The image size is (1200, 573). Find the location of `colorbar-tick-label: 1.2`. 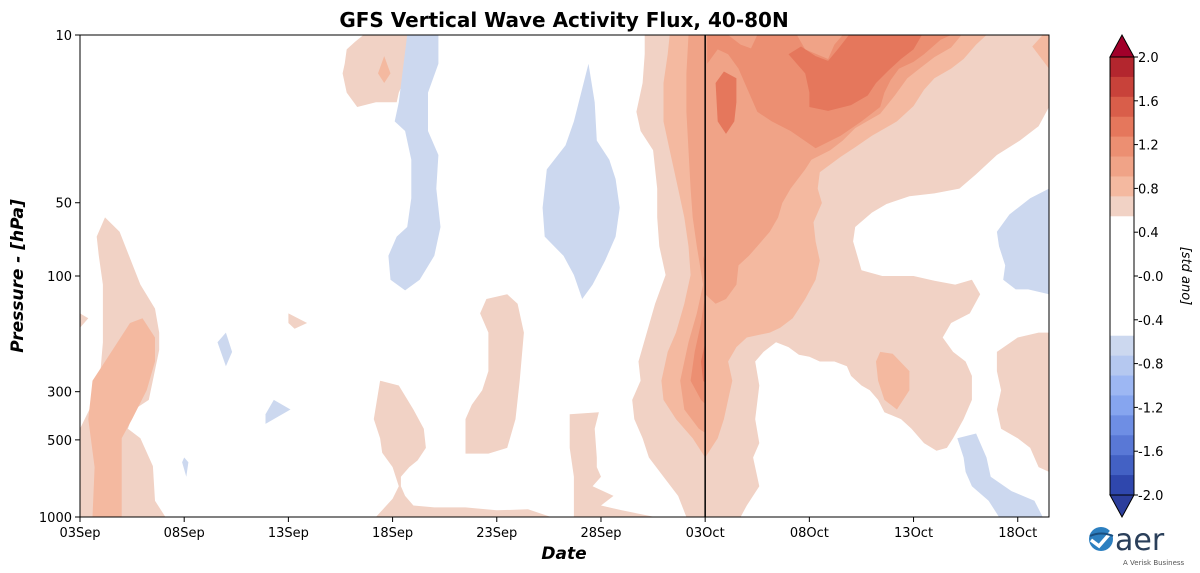

colorbar-tick-label: 1.2 is located at coordinates (1148, 146).